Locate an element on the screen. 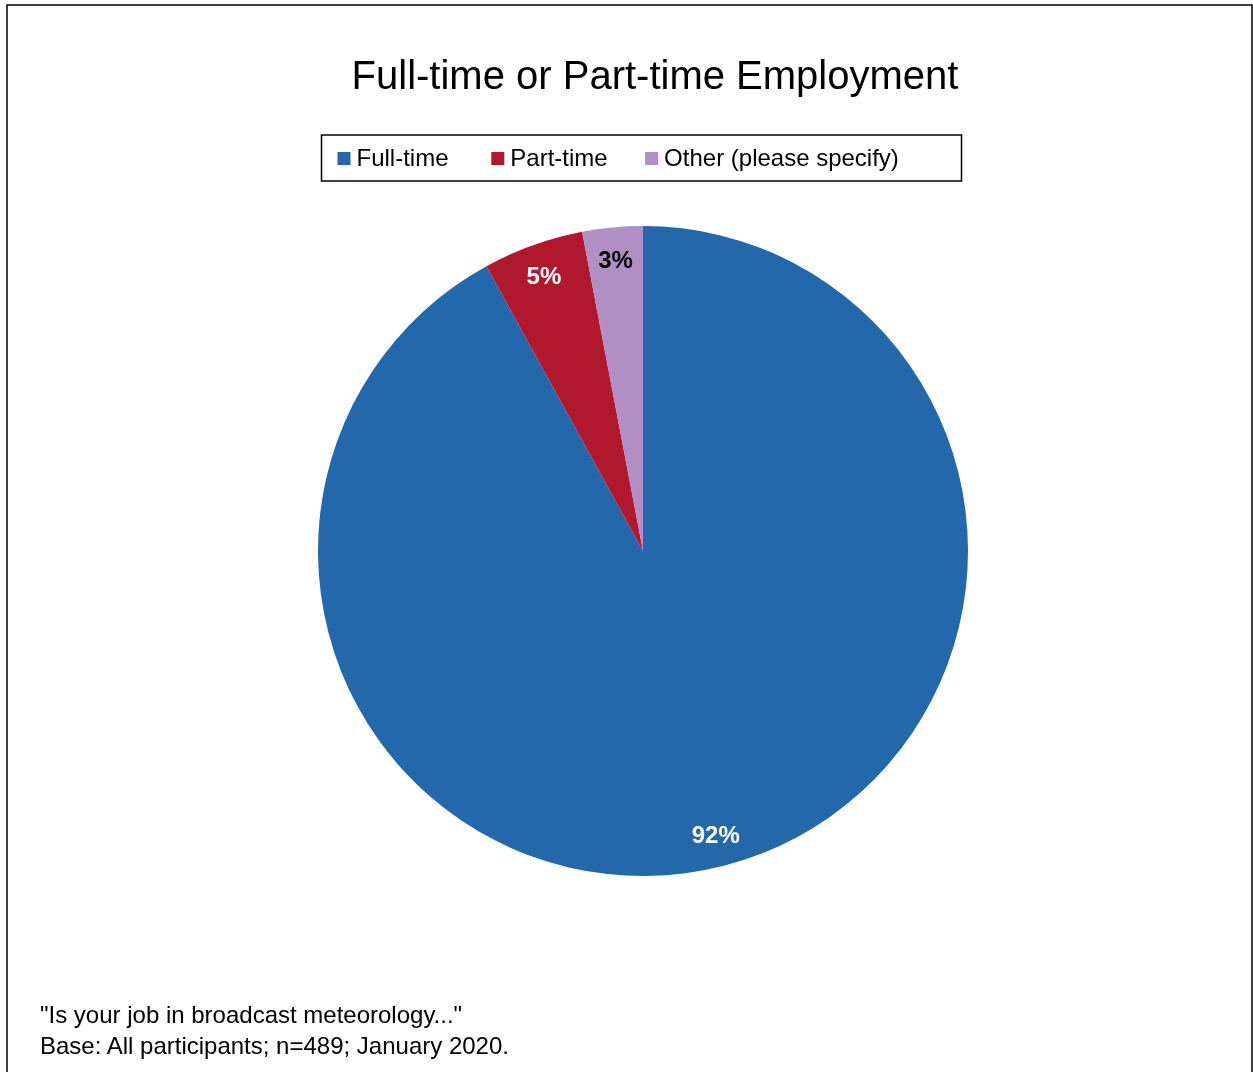 The height and width of the screenshot is (1072, 1253). text: Base: All participants; n=489; January 2020. is located at coordinates (274, 1046).